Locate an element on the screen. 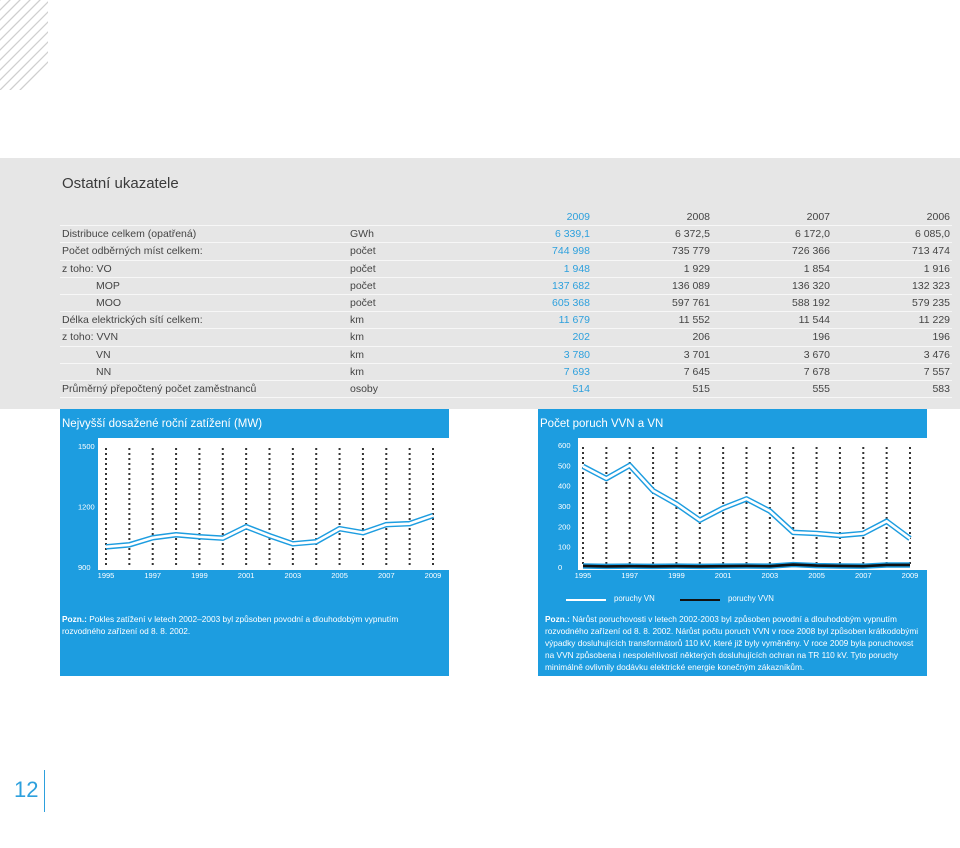  row-value: 11 679 is located at coordinates (532, 320).